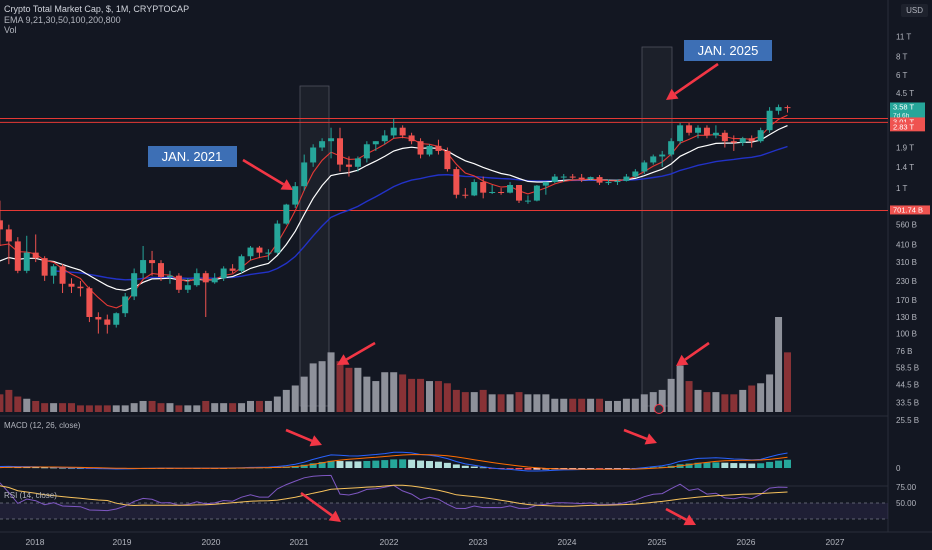 Image resolution: width=932 pixels, height=550 pixels. Describe the element at coordinates (907, 367) in the screenshot. I see `price-axis-label: 58.5 B` at that location.